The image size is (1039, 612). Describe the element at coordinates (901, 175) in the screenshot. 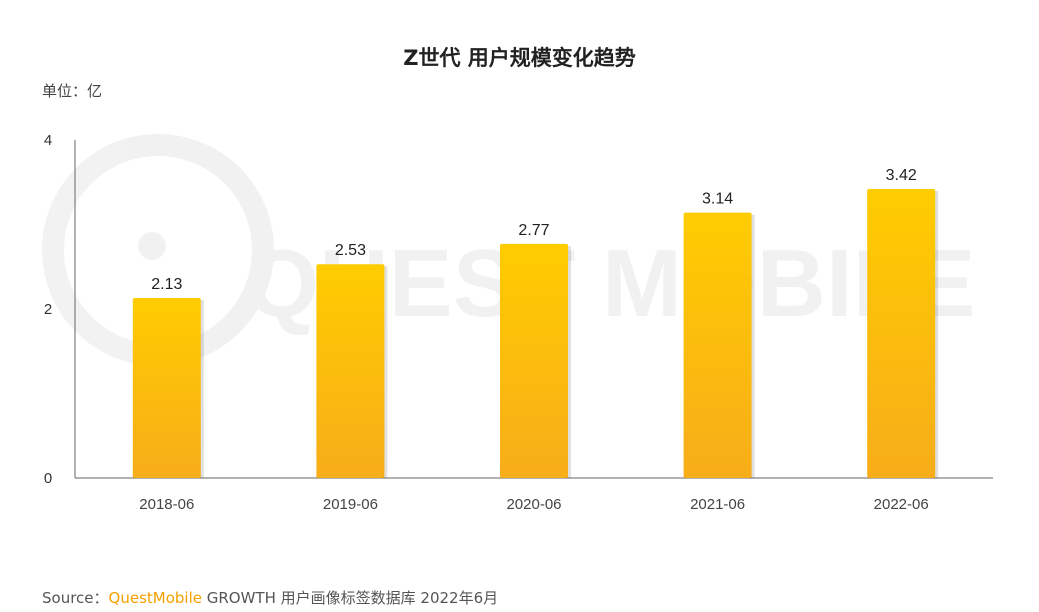

I see `bar-value-label: 3.42` at that location.